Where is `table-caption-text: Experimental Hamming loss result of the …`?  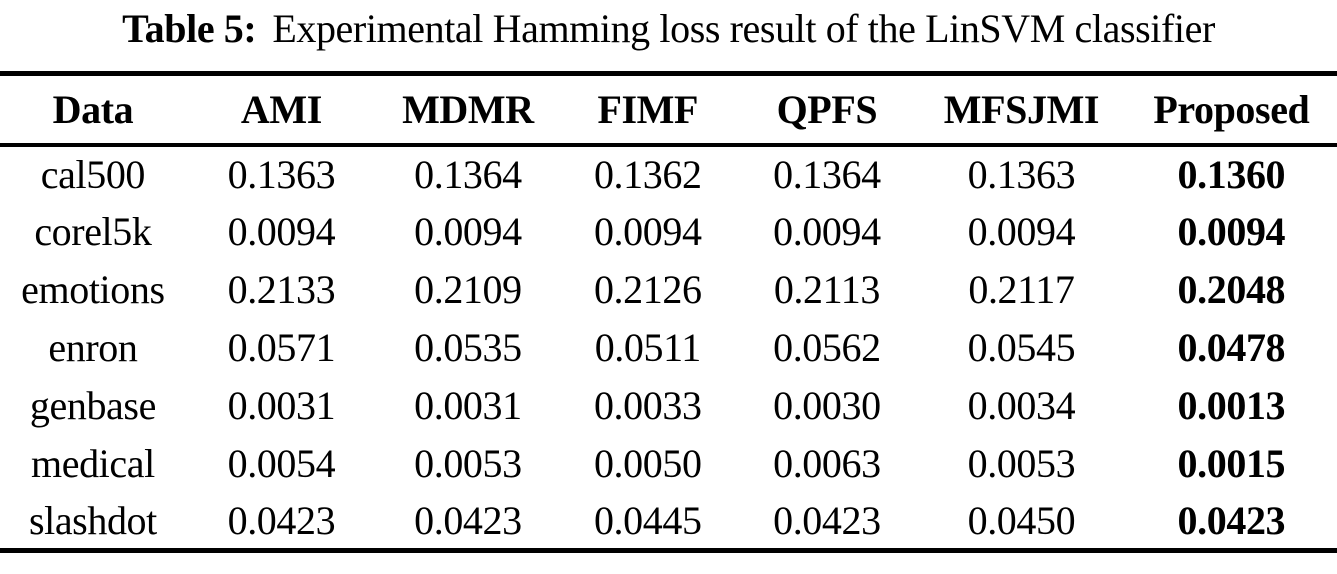
table-caption-text: Experimental Hamming loss result of the … is located at coordinates (743, 28).